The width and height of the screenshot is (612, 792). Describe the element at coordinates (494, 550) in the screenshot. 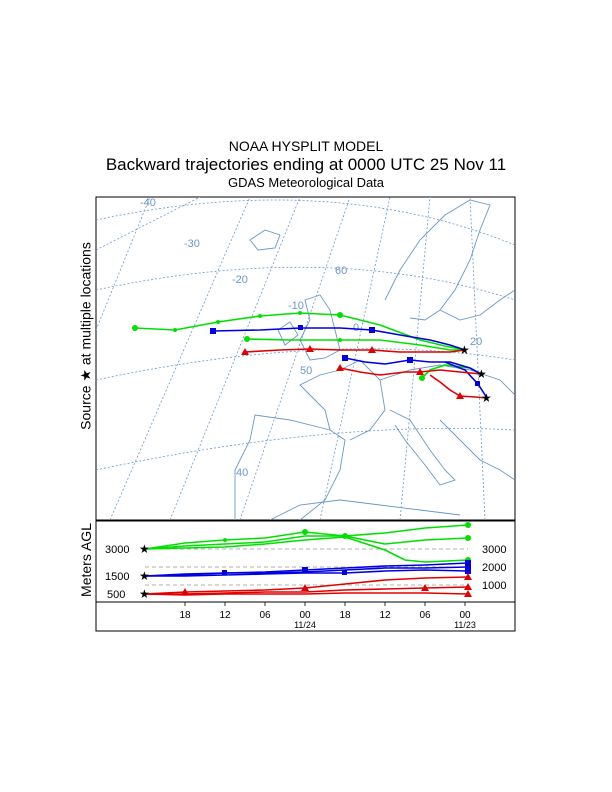

I see `right-height-label: 3000` at that location.